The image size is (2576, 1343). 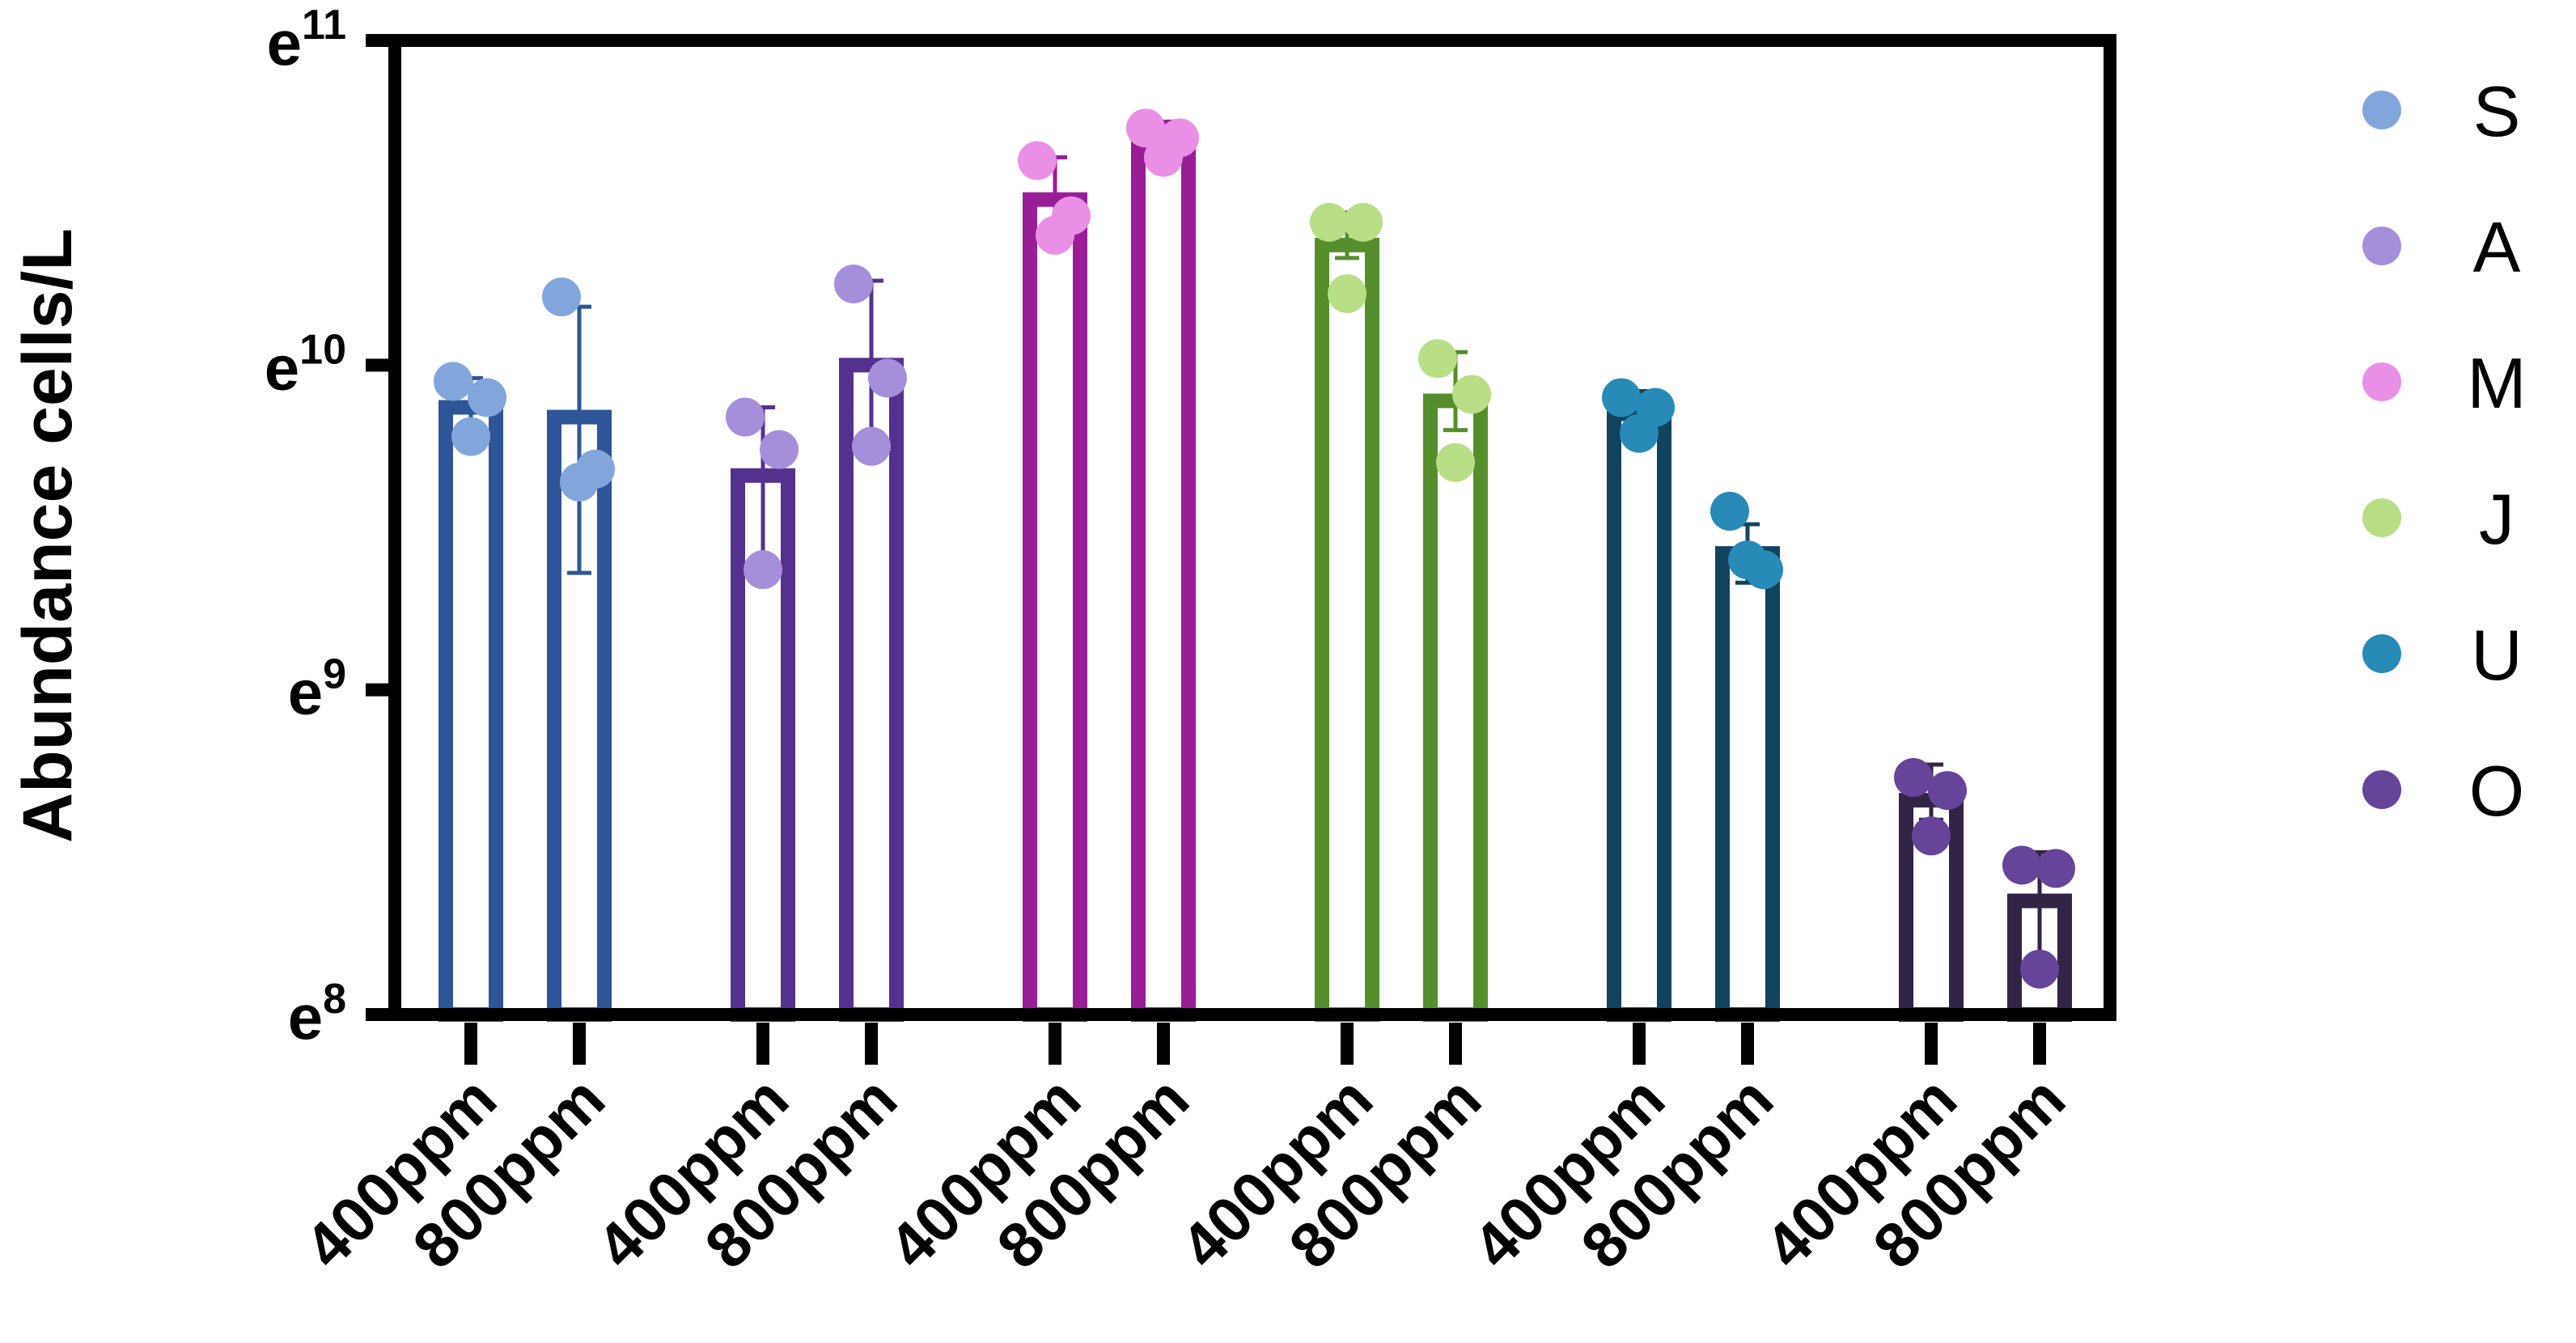 What do you see at coordinates (48, 536) in the screenshot?
I see `y-axis-label: Abundance cells/L` at bounding box center [48, 536].